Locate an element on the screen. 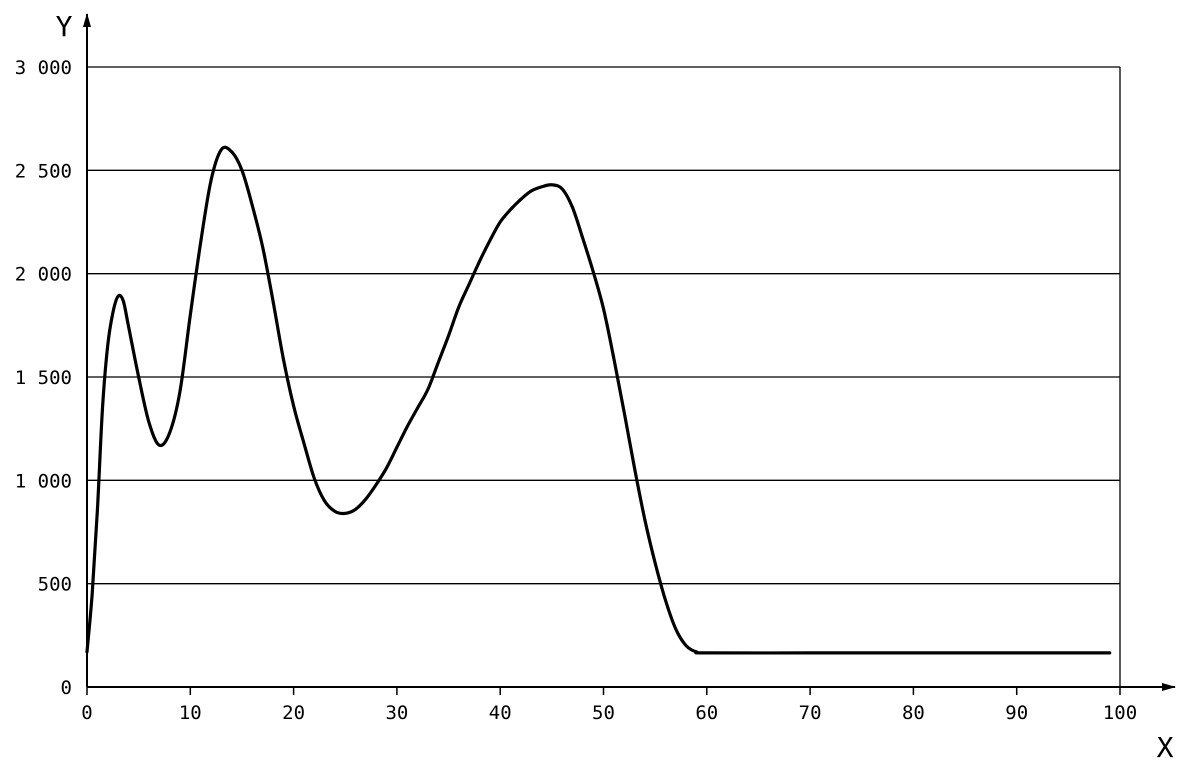 Image resolution: width=1183 pixels, height=768 pixels. x-tick-label-80: 80 is located at coordinates (913, 713).